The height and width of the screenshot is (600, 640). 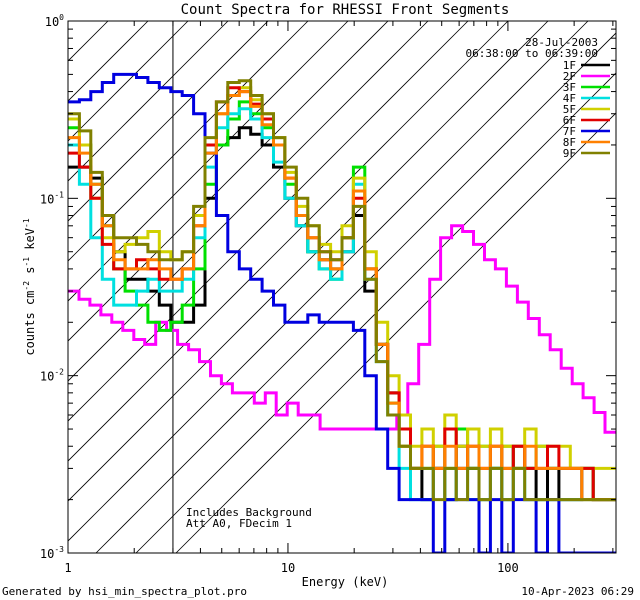 What do you see at coordinates (569, 65) in the screenshot?
I see `legend-label-1f: 1F` at bounding box center [569, 65].